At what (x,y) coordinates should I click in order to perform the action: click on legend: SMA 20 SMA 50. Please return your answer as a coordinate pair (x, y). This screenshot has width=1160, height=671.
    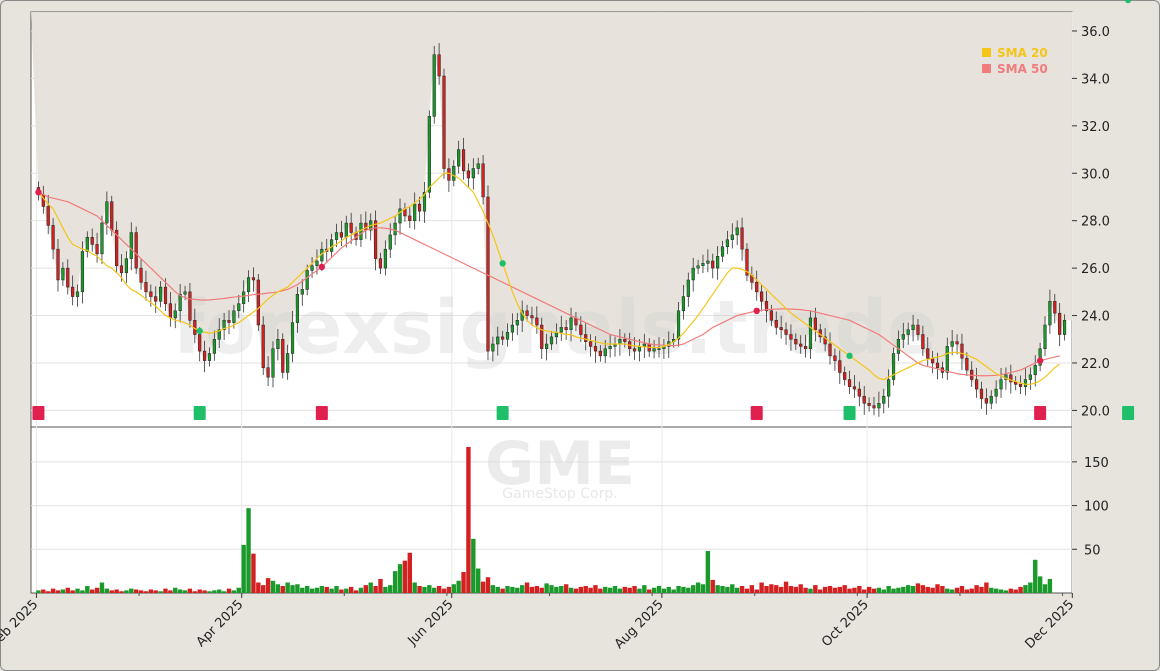
    Looking at the image, I should click on (1015, 61).